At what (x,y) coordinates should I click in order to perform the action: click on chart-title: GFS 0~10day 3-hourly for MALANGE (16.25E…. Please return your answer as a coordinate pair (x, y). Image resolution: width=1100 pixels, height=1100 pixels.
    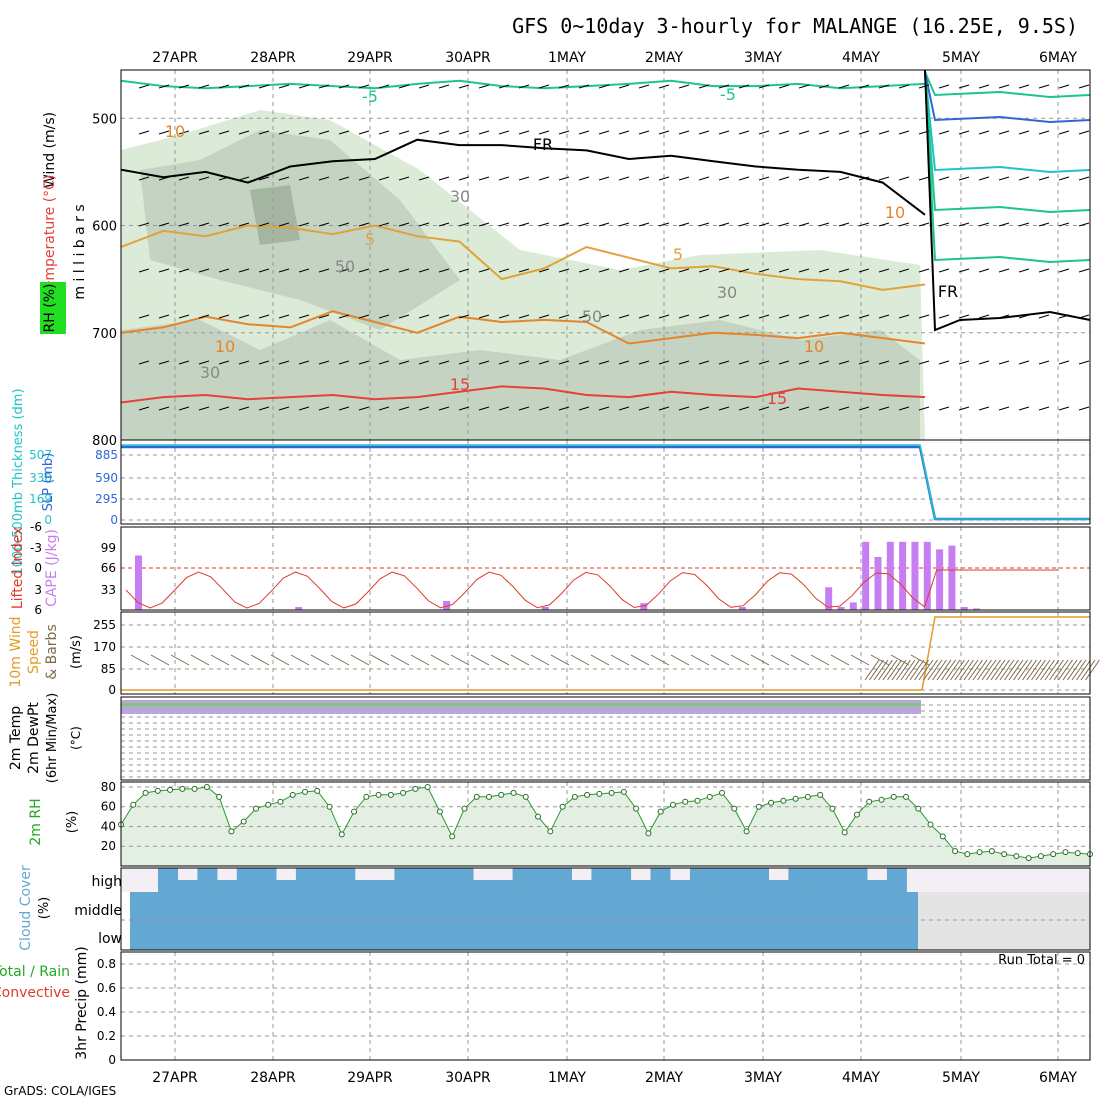
    Looking at the image, I should click on (795, 26).